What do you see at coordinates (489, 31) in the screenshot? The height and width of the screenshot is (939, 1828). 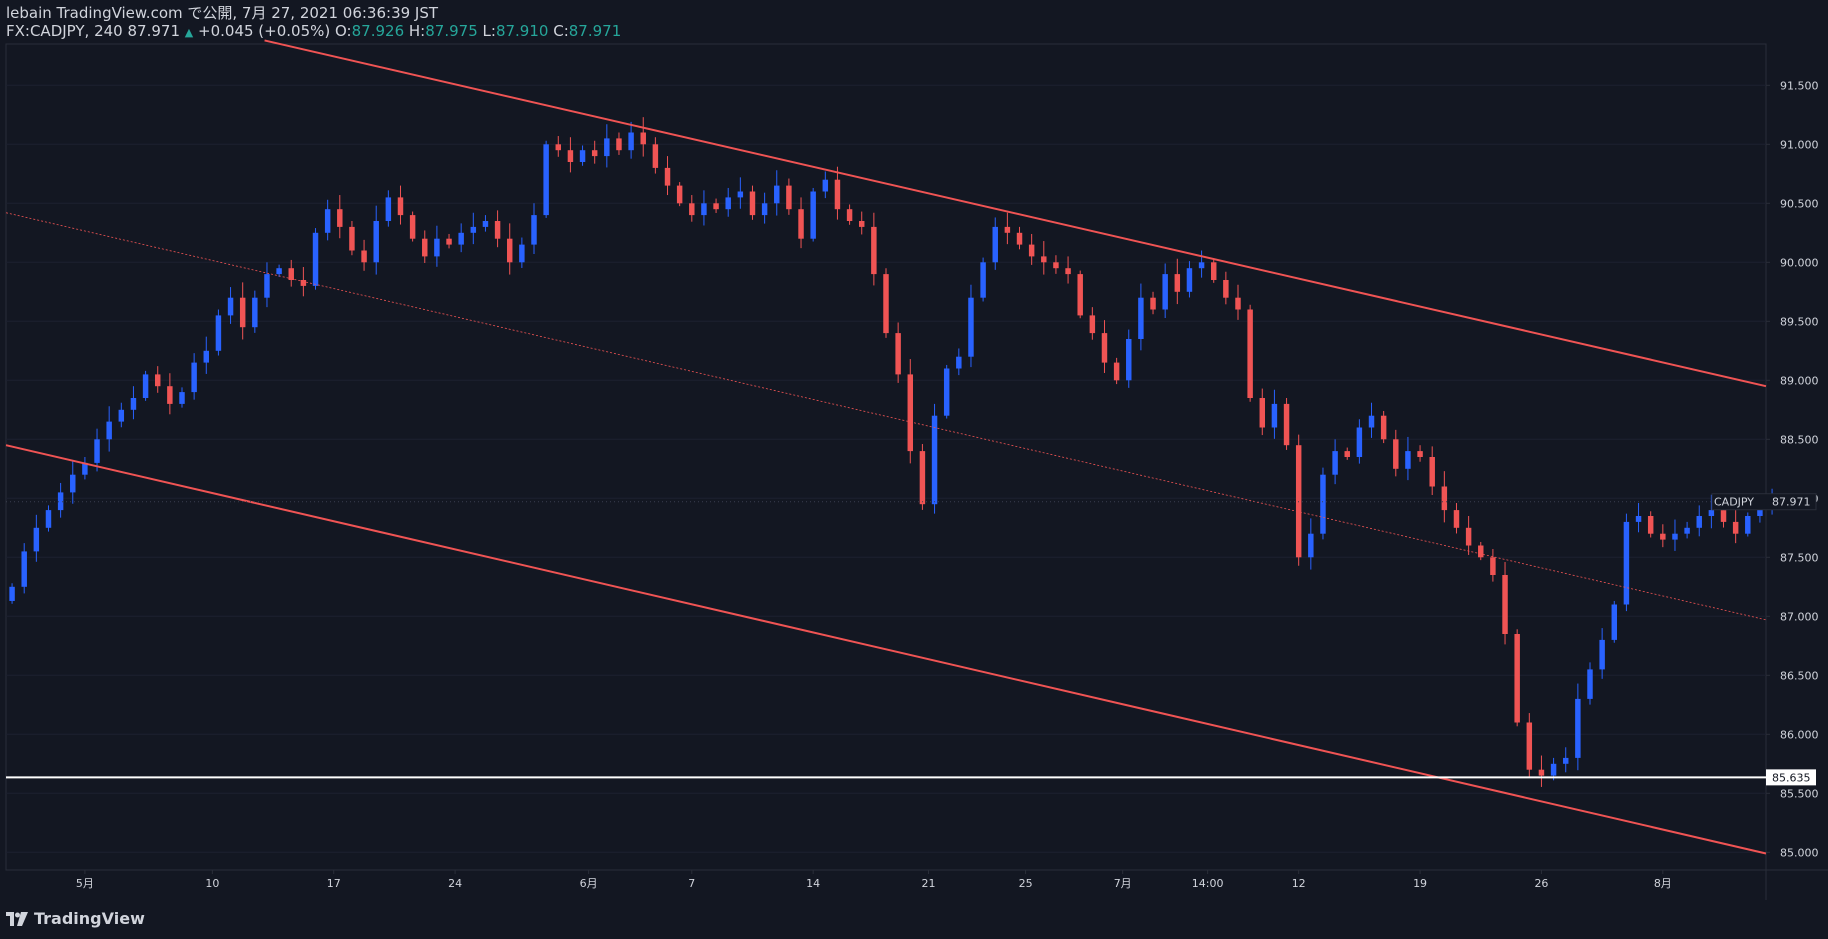 I see `low-label: L:` at bounding box center [489, 31].